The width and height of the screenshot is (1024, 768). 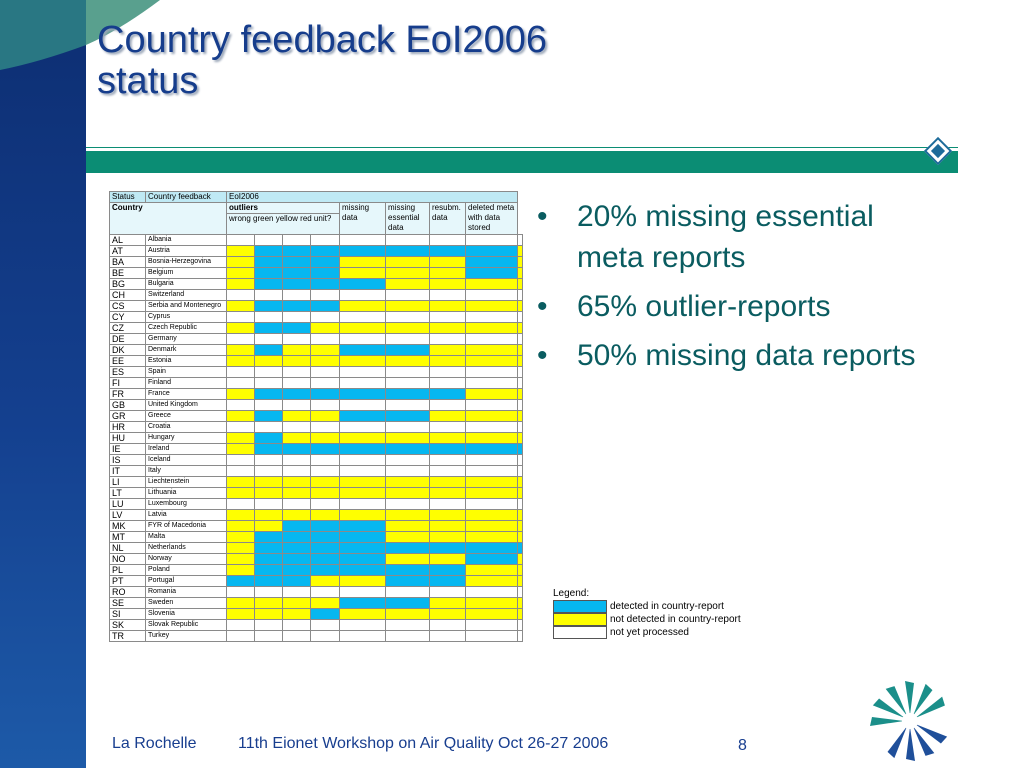 I want to click on country-code-cell: LT, so click(x=127, y=493).